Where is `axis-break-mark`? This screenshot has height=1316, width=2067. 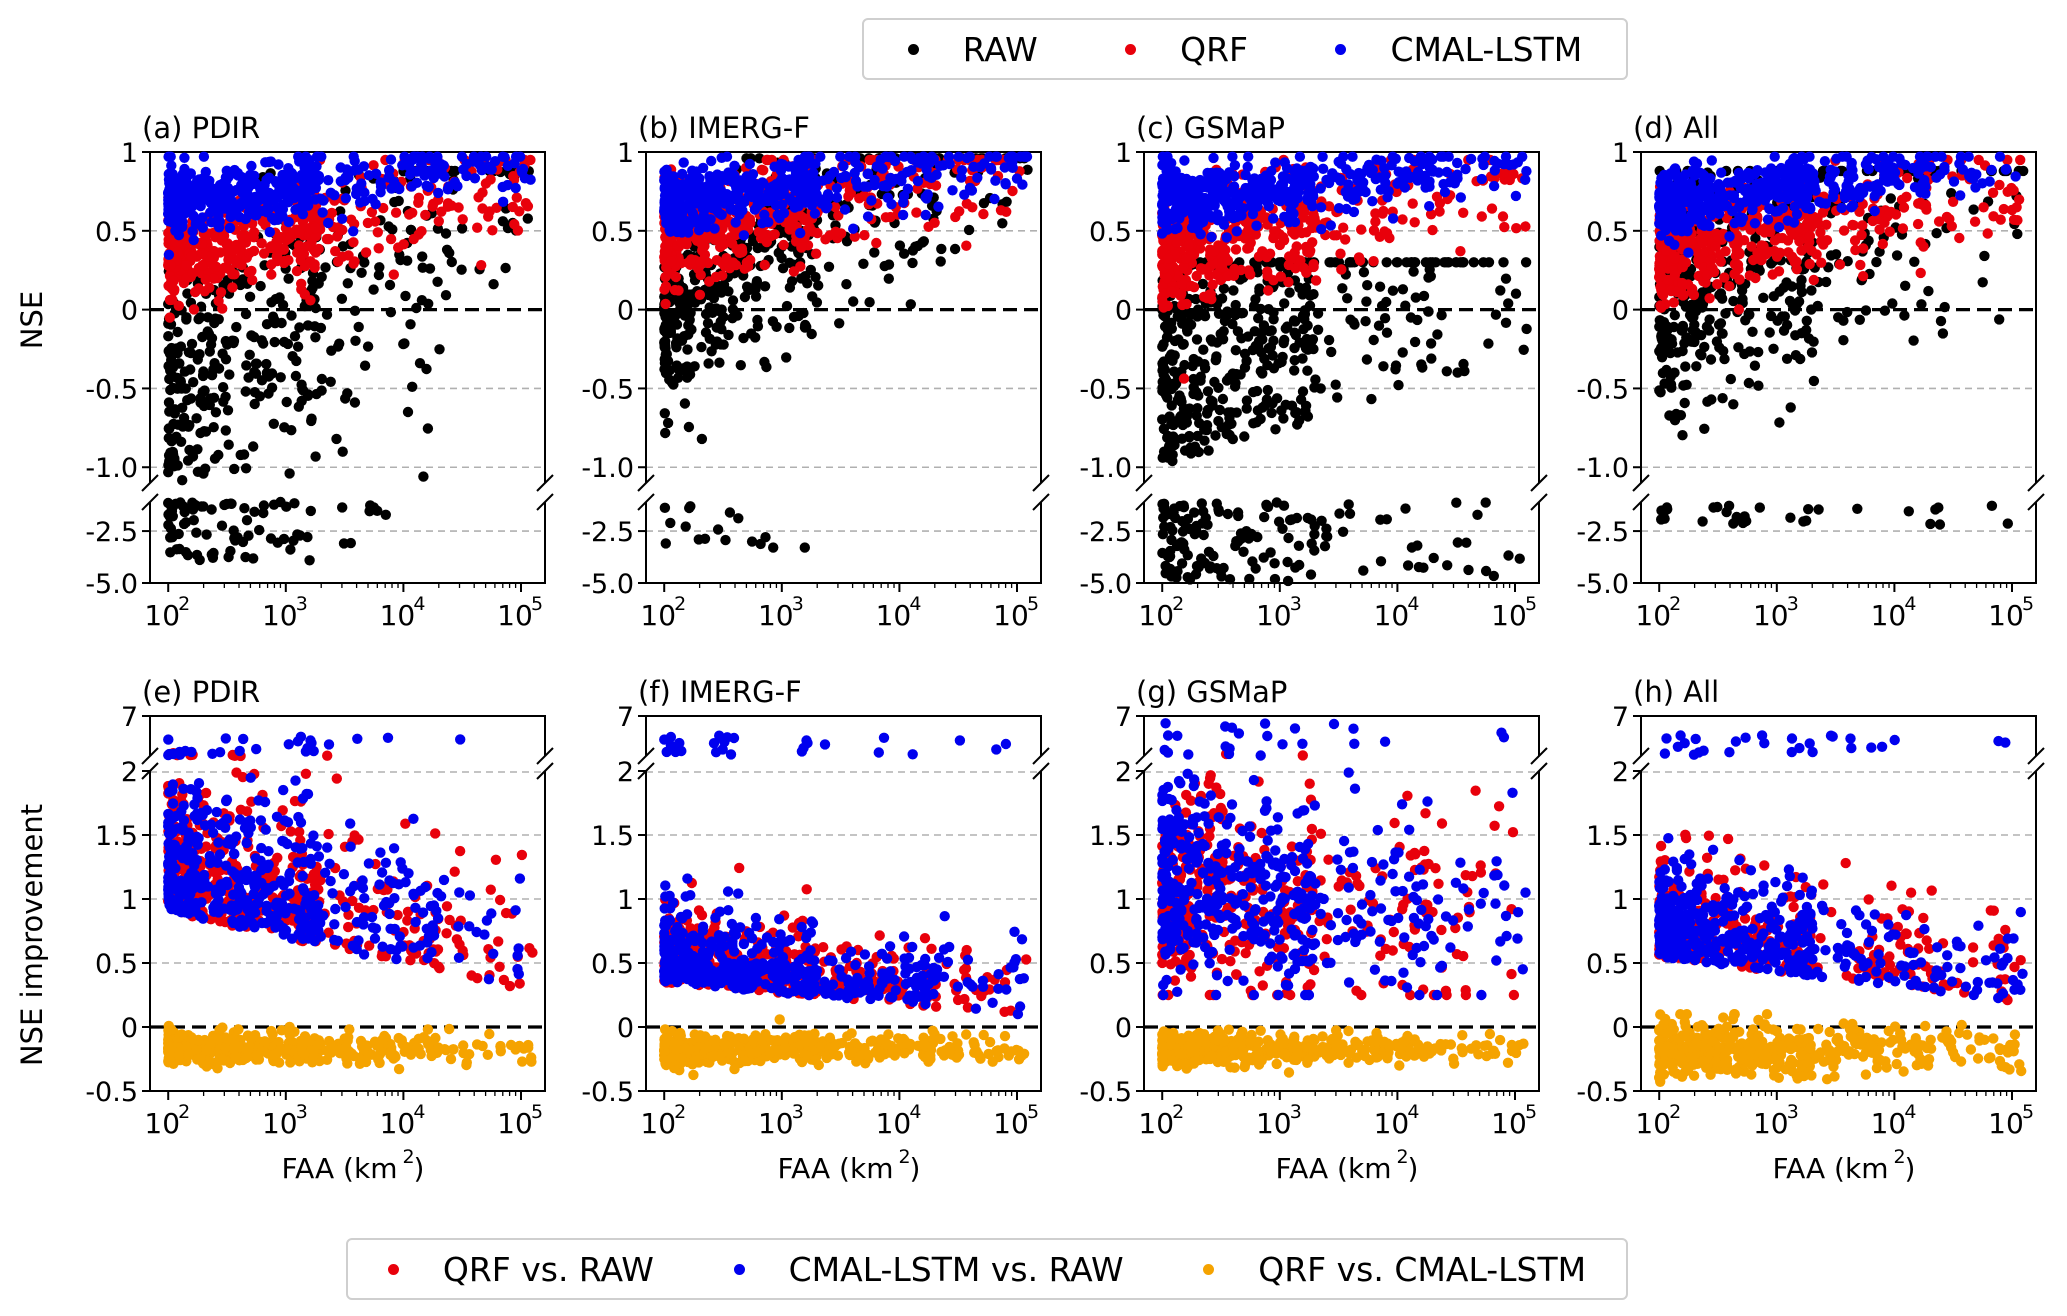
axis-break-mark is located at coordinates (545, 502).